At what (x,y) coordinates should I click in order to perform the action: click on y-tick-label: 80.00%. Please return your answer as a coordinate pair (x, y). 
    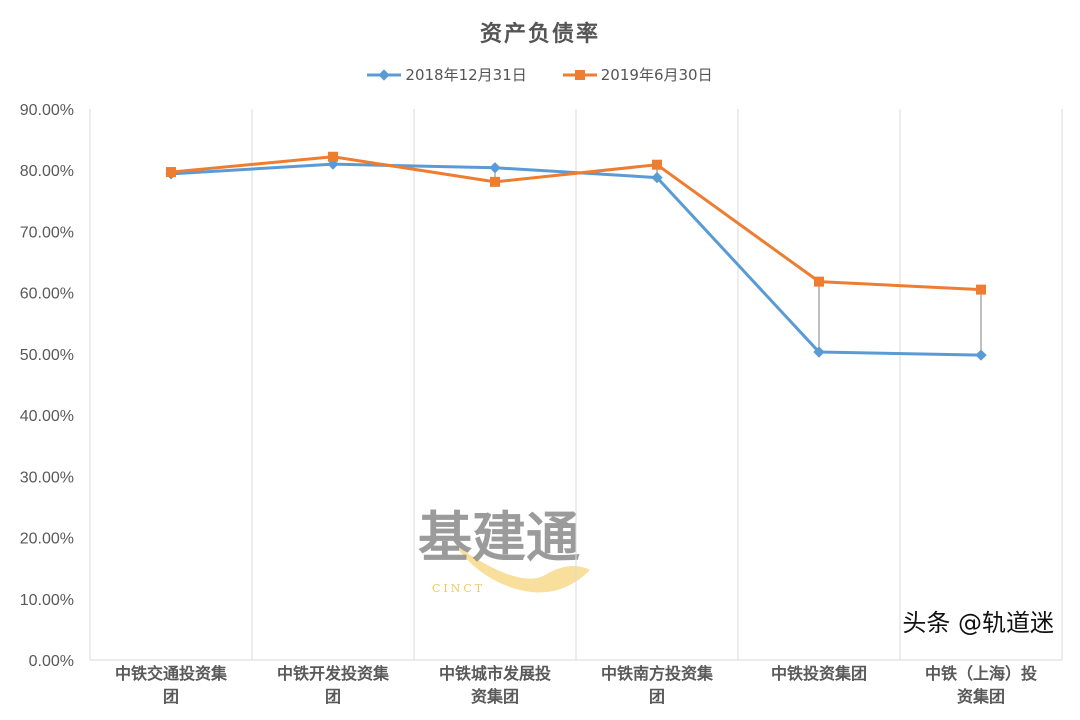
    Looking at the image, I should click on (47, 171).